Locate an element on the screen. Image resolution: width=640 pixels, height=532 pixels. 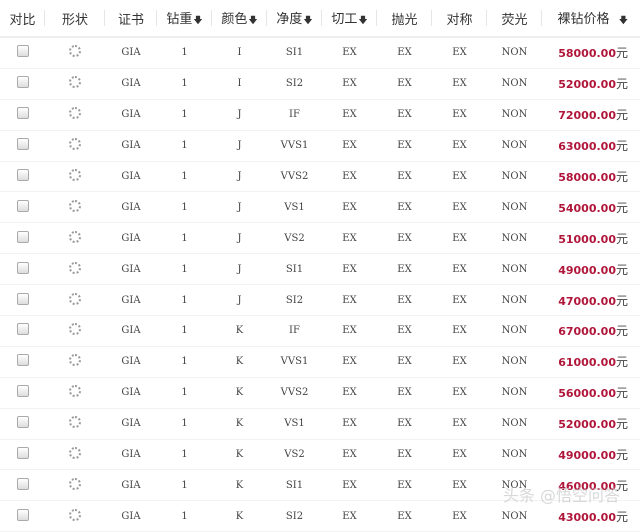
header-label: 对称 is located at coordinates (459, 20).